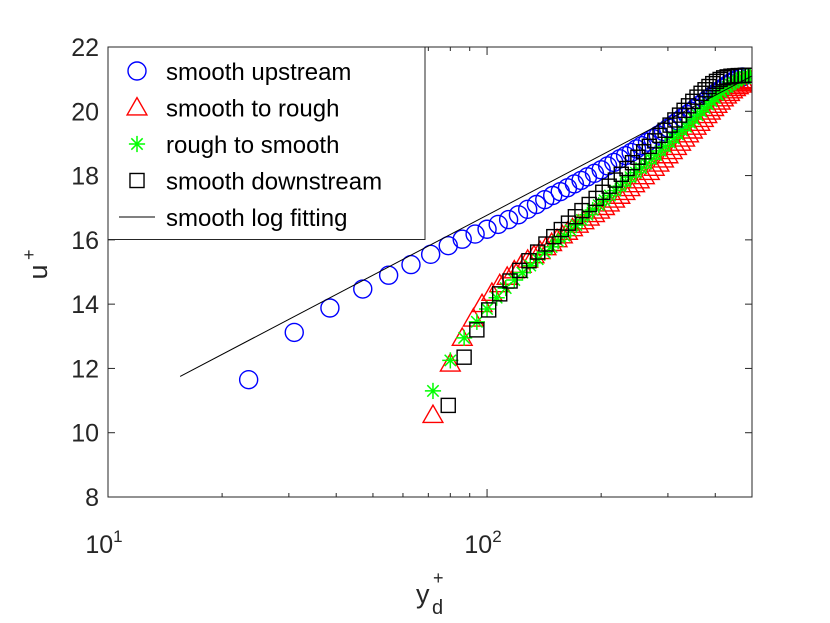  I want to click on legend-label-smooth-log-fitting: smooth log fitting, so click(256, 218).